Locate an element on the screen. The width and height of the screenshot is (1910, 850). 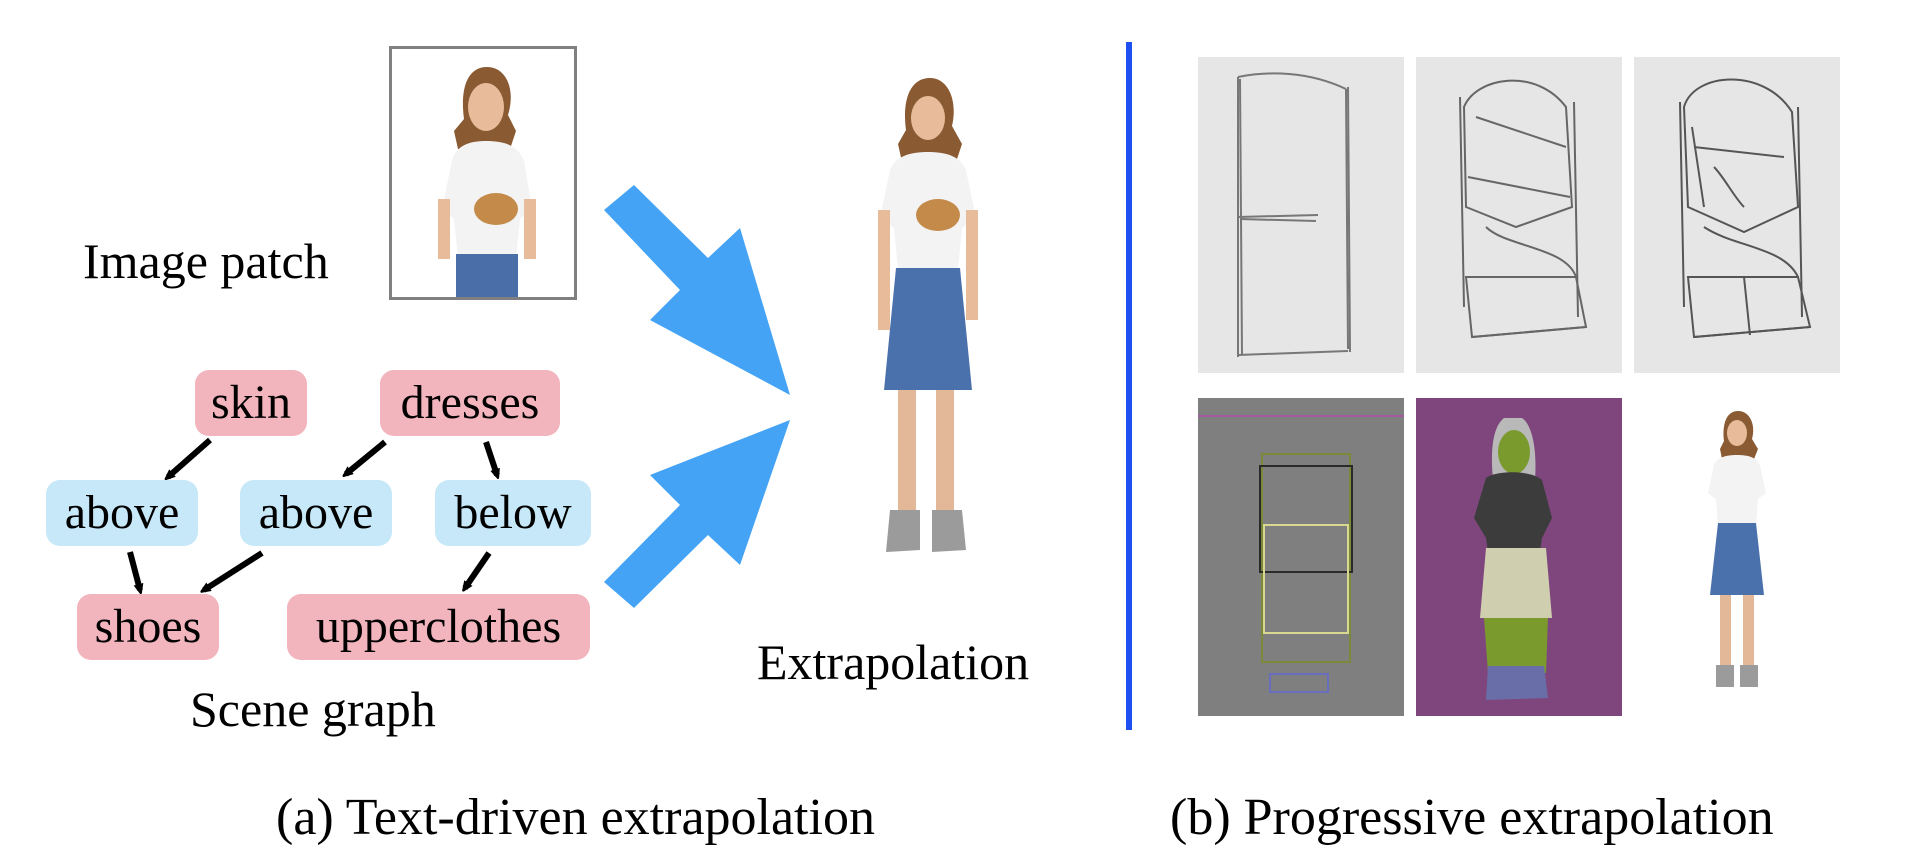
edge-dresses-above is located at coordinates (366, 456).